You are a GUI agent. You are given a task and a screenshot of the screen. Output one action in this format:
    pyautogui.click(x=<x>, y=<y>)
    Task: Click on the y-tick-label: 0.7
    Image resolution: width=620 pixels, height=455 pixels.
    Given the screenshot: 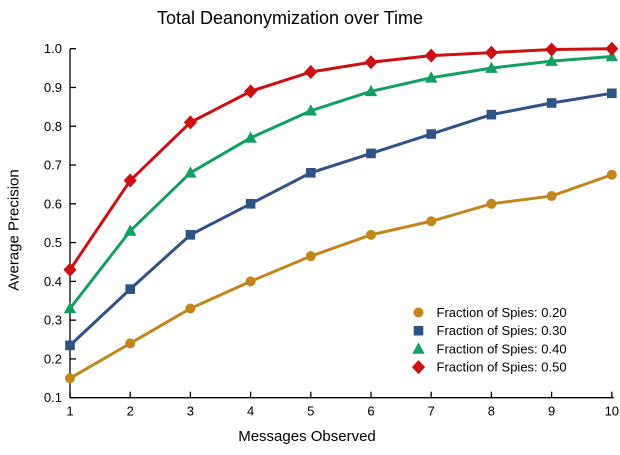 What is the action you would take?
    pyautogui.click(x=53, y=165)
    